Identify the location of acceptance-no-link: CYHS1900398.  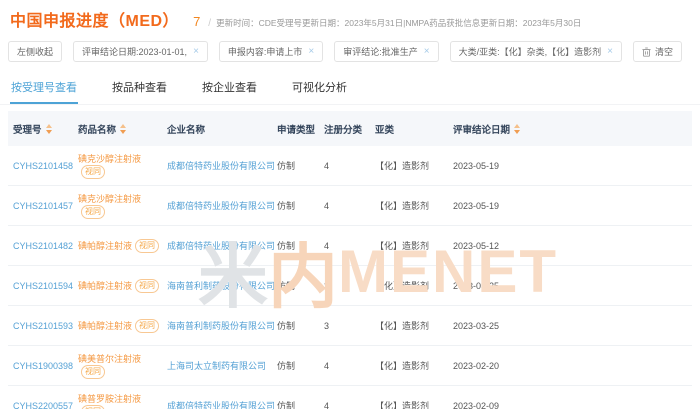
(43, 365).